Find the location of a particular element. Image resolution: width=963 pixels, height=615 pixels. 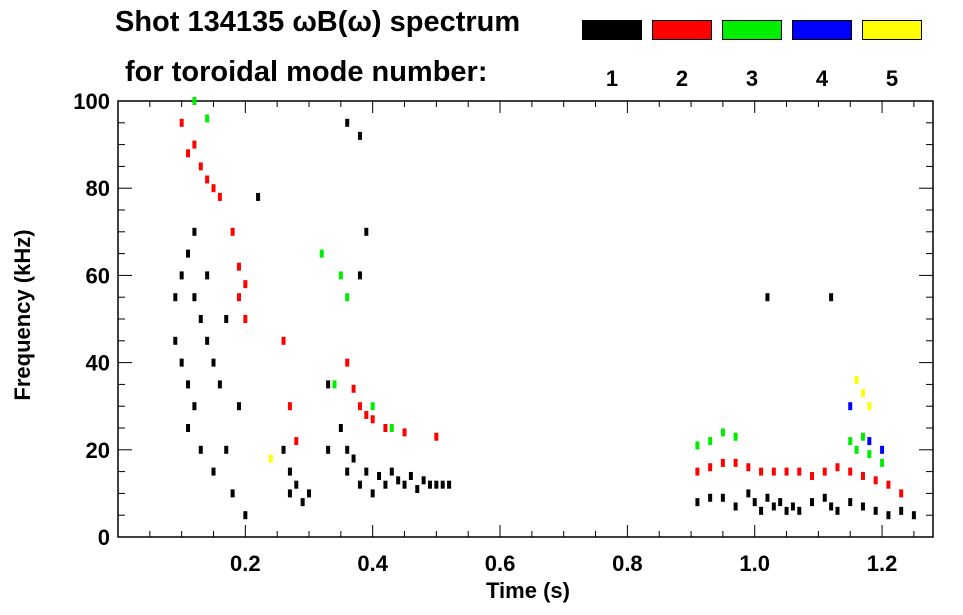

x-tick-label: 0.8 is located at coordinates (627, 563).